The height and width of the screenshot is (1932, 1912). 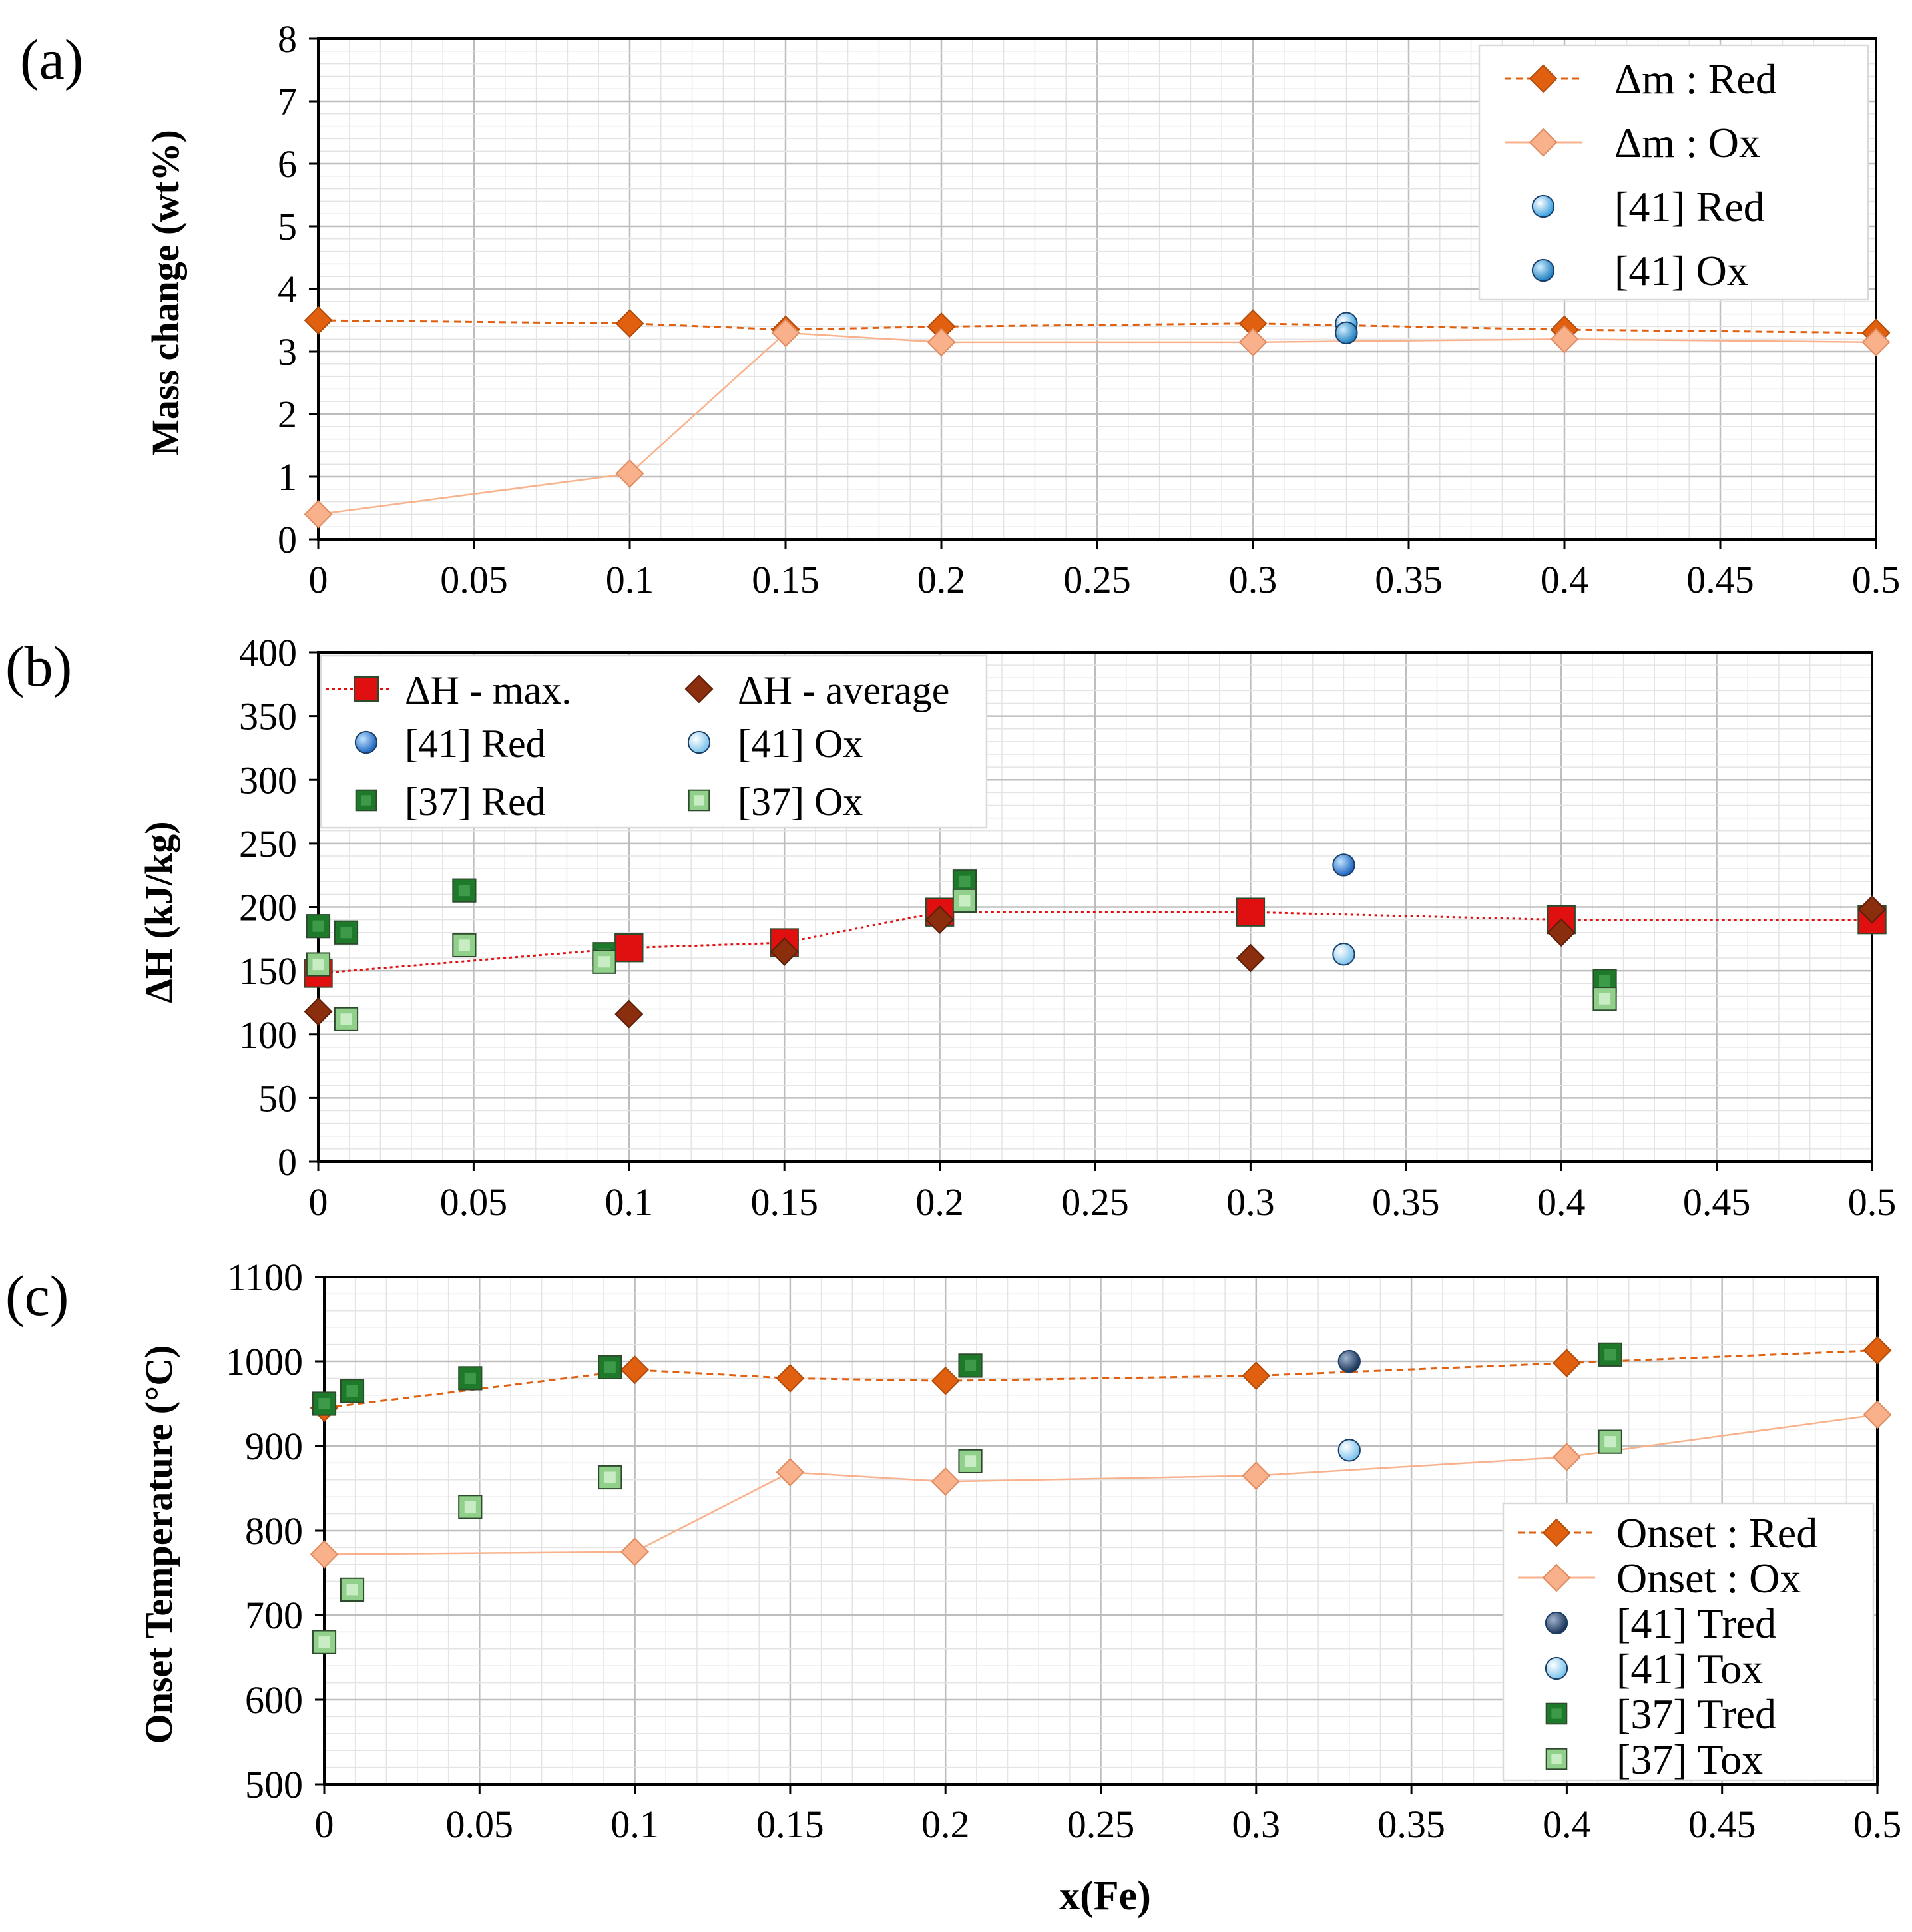 I want to click on y-tick-label: 6, so click(x=288, y=164).